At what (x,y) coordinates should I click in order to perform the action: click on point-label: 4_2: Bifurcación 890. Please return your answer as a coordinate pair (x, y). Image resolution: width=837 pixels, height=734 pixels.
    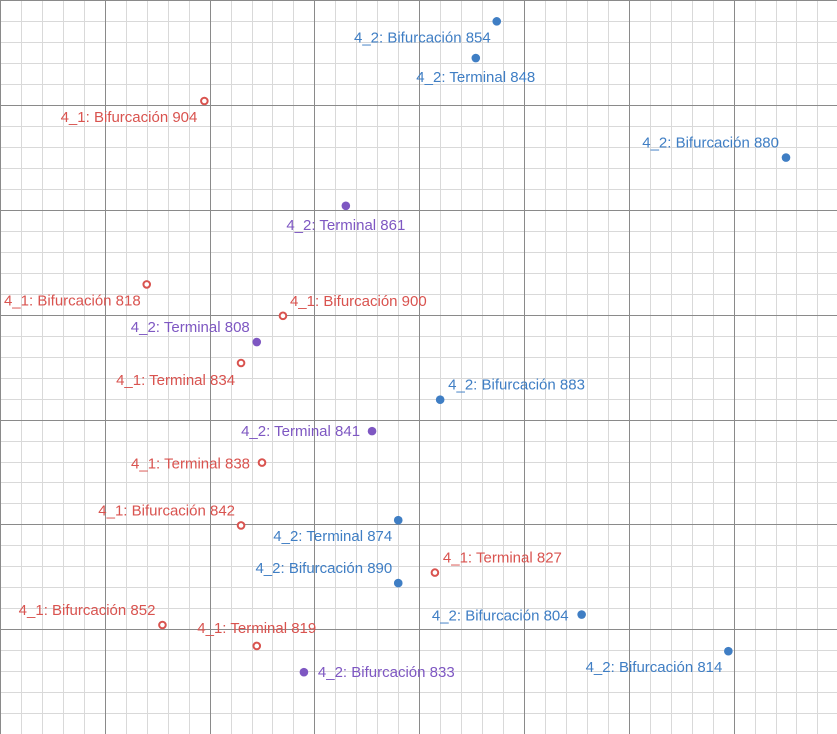
    Looking at the image, I should click on (323, 568).